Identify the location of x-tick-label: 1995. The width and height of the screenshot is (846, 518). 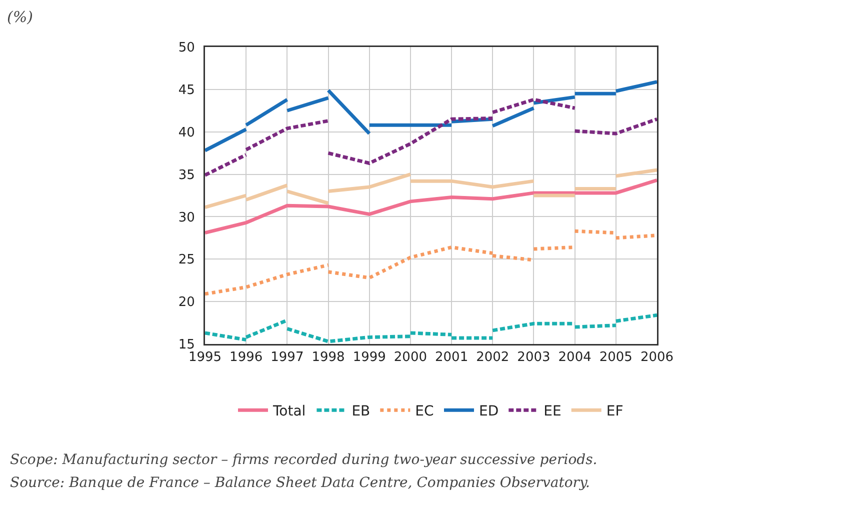
(205, 358).